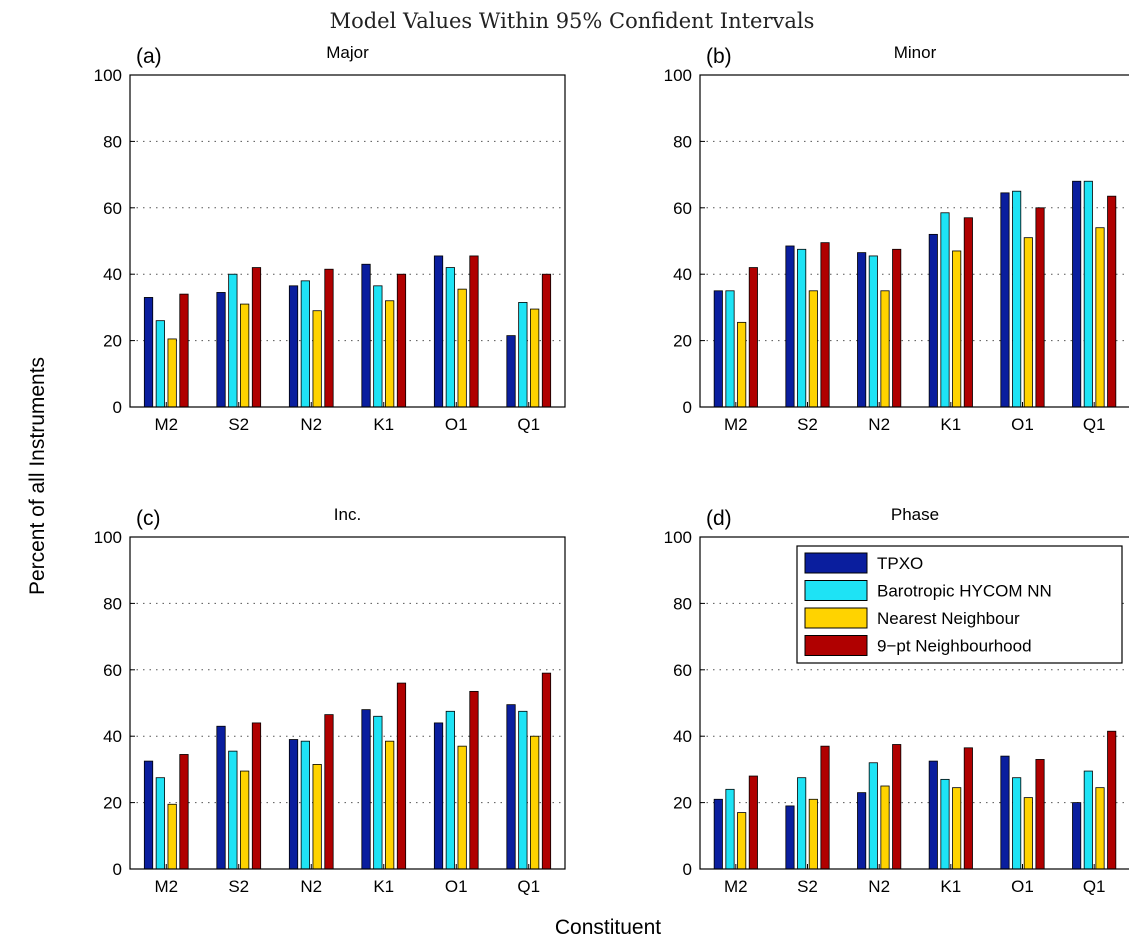 The width and height of the screenshot is (1129, 941). Describe the element at coordinates (964, 591) in the screenshot. I see `legend-label: Barotropic HYCOM NN` at that location.